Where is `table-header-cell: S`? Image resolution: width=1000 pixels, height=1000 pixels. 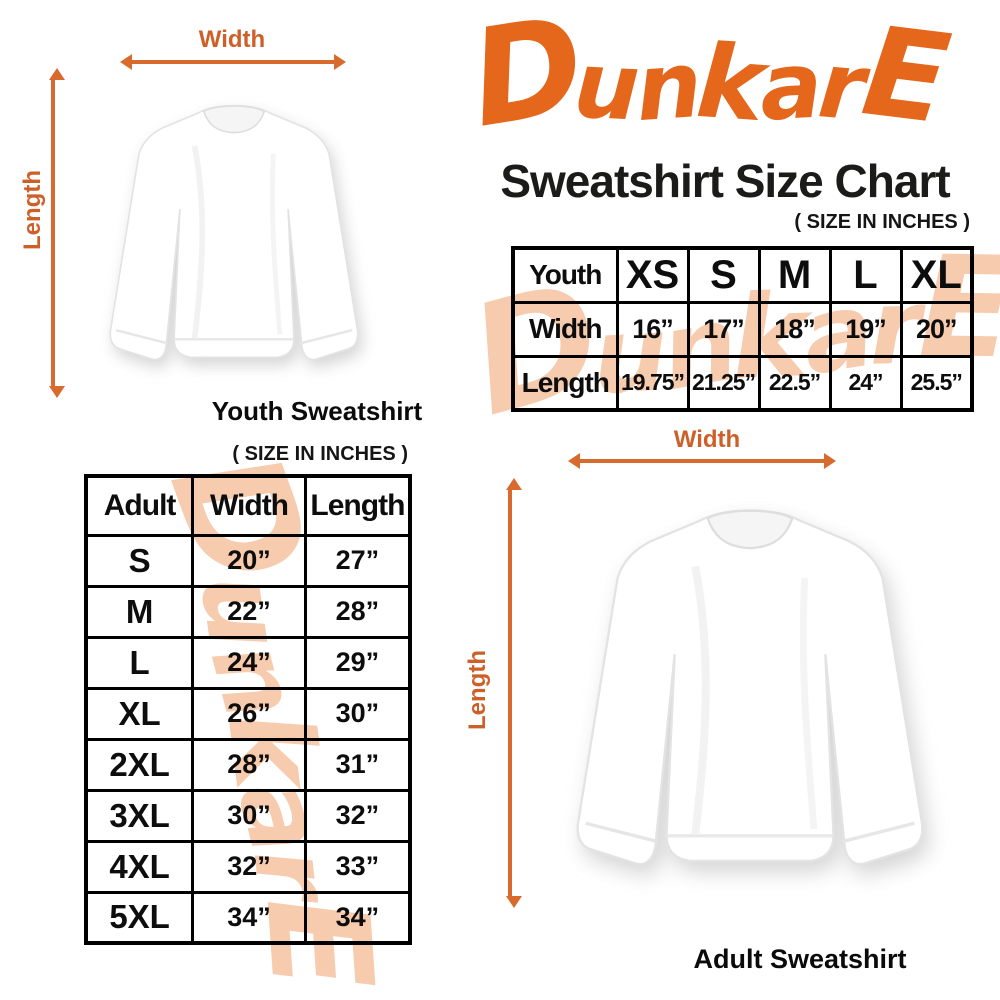
table-header-cell: S is located at coordinates (723, 275).